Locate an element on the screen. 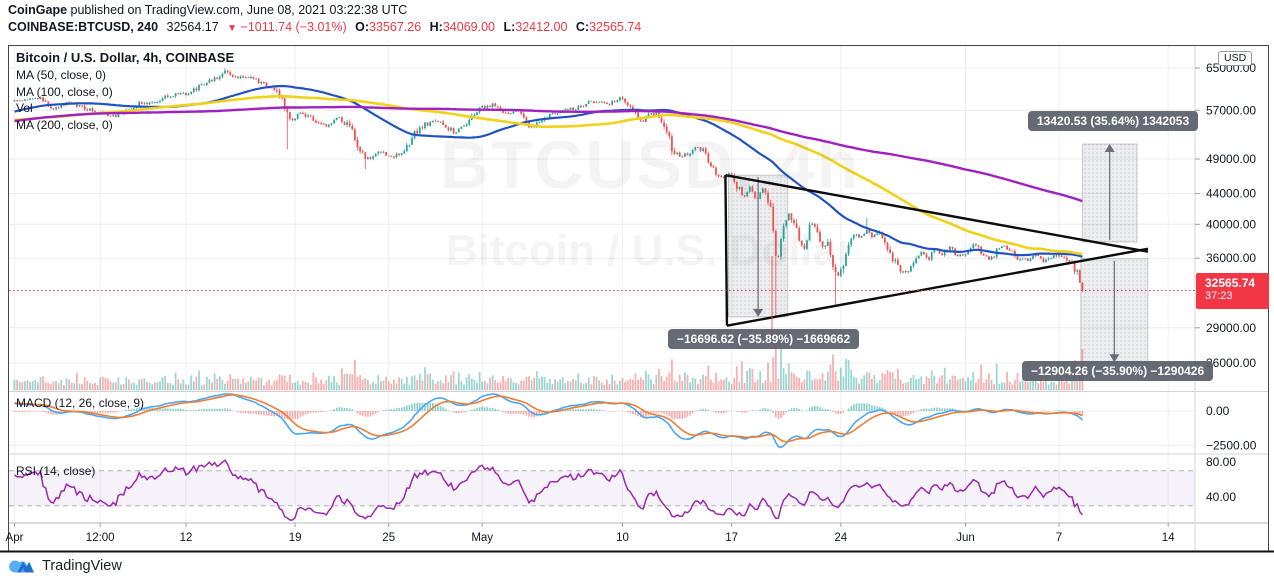 The image size is (1274, 587). svg-text: 49000.00 is located at coordinates (1231, 159).